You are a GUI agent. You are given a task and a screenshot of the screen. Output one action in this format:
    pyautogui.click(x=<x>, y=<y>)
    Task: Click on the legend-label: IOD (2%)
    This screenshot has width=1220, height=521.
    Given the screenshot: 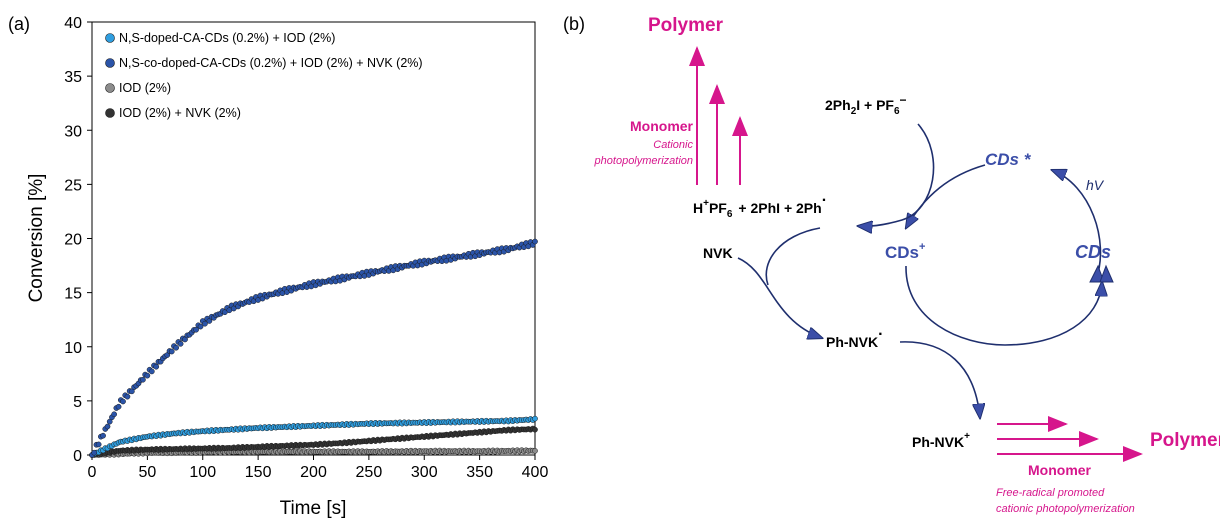 What is the action you would take?
    pyautogui.click(x=145, y=88)
    